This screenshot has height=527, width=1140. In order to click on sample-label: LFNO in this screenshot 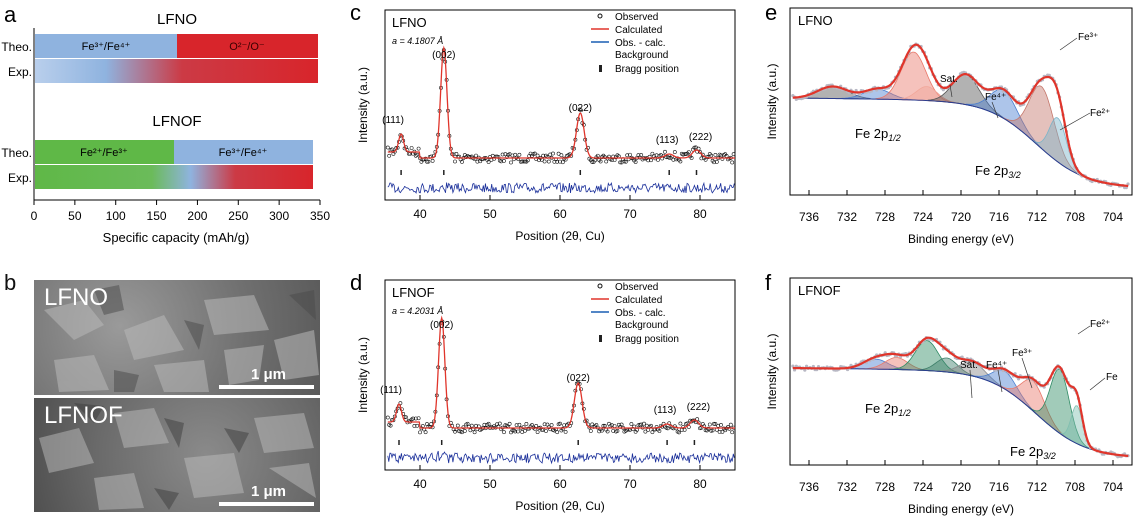, I will do `click(815, 20)`.